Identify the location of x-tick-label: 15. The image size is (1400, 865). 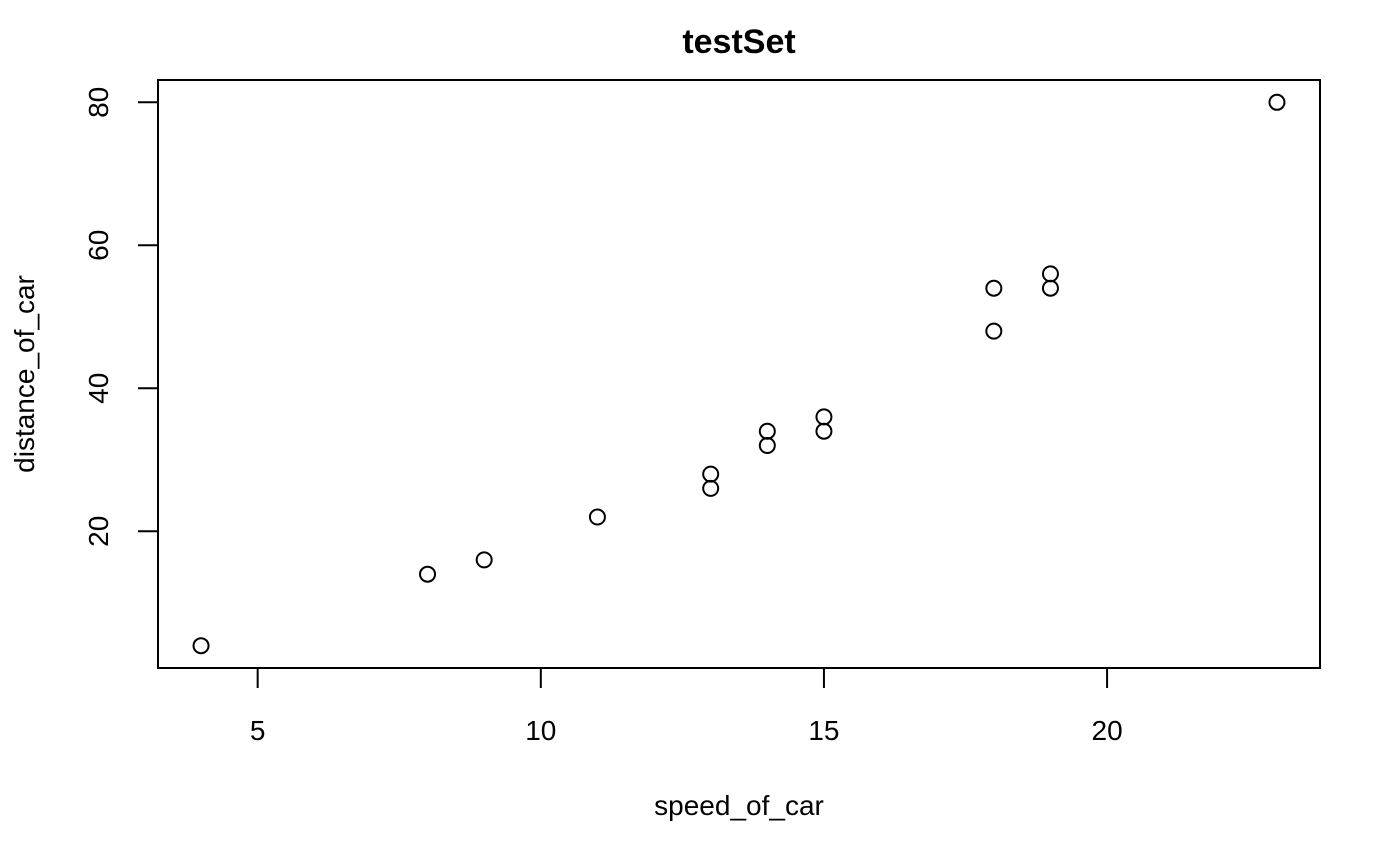
(823, 730).